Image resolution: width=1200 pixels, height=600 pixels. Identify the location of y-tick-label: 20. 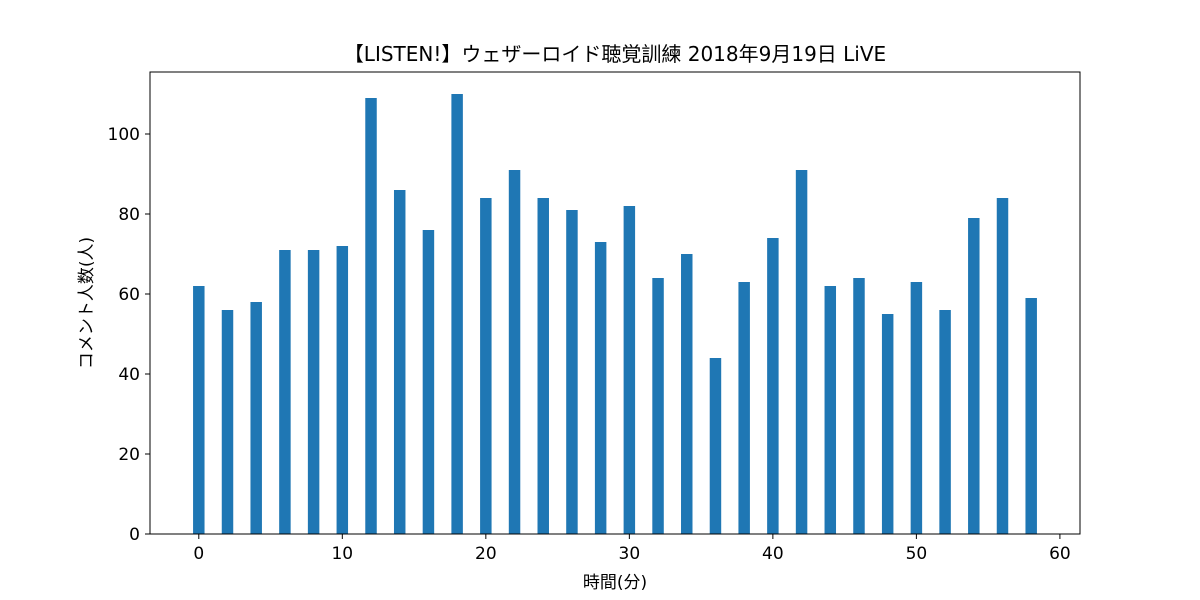
(129, 455).